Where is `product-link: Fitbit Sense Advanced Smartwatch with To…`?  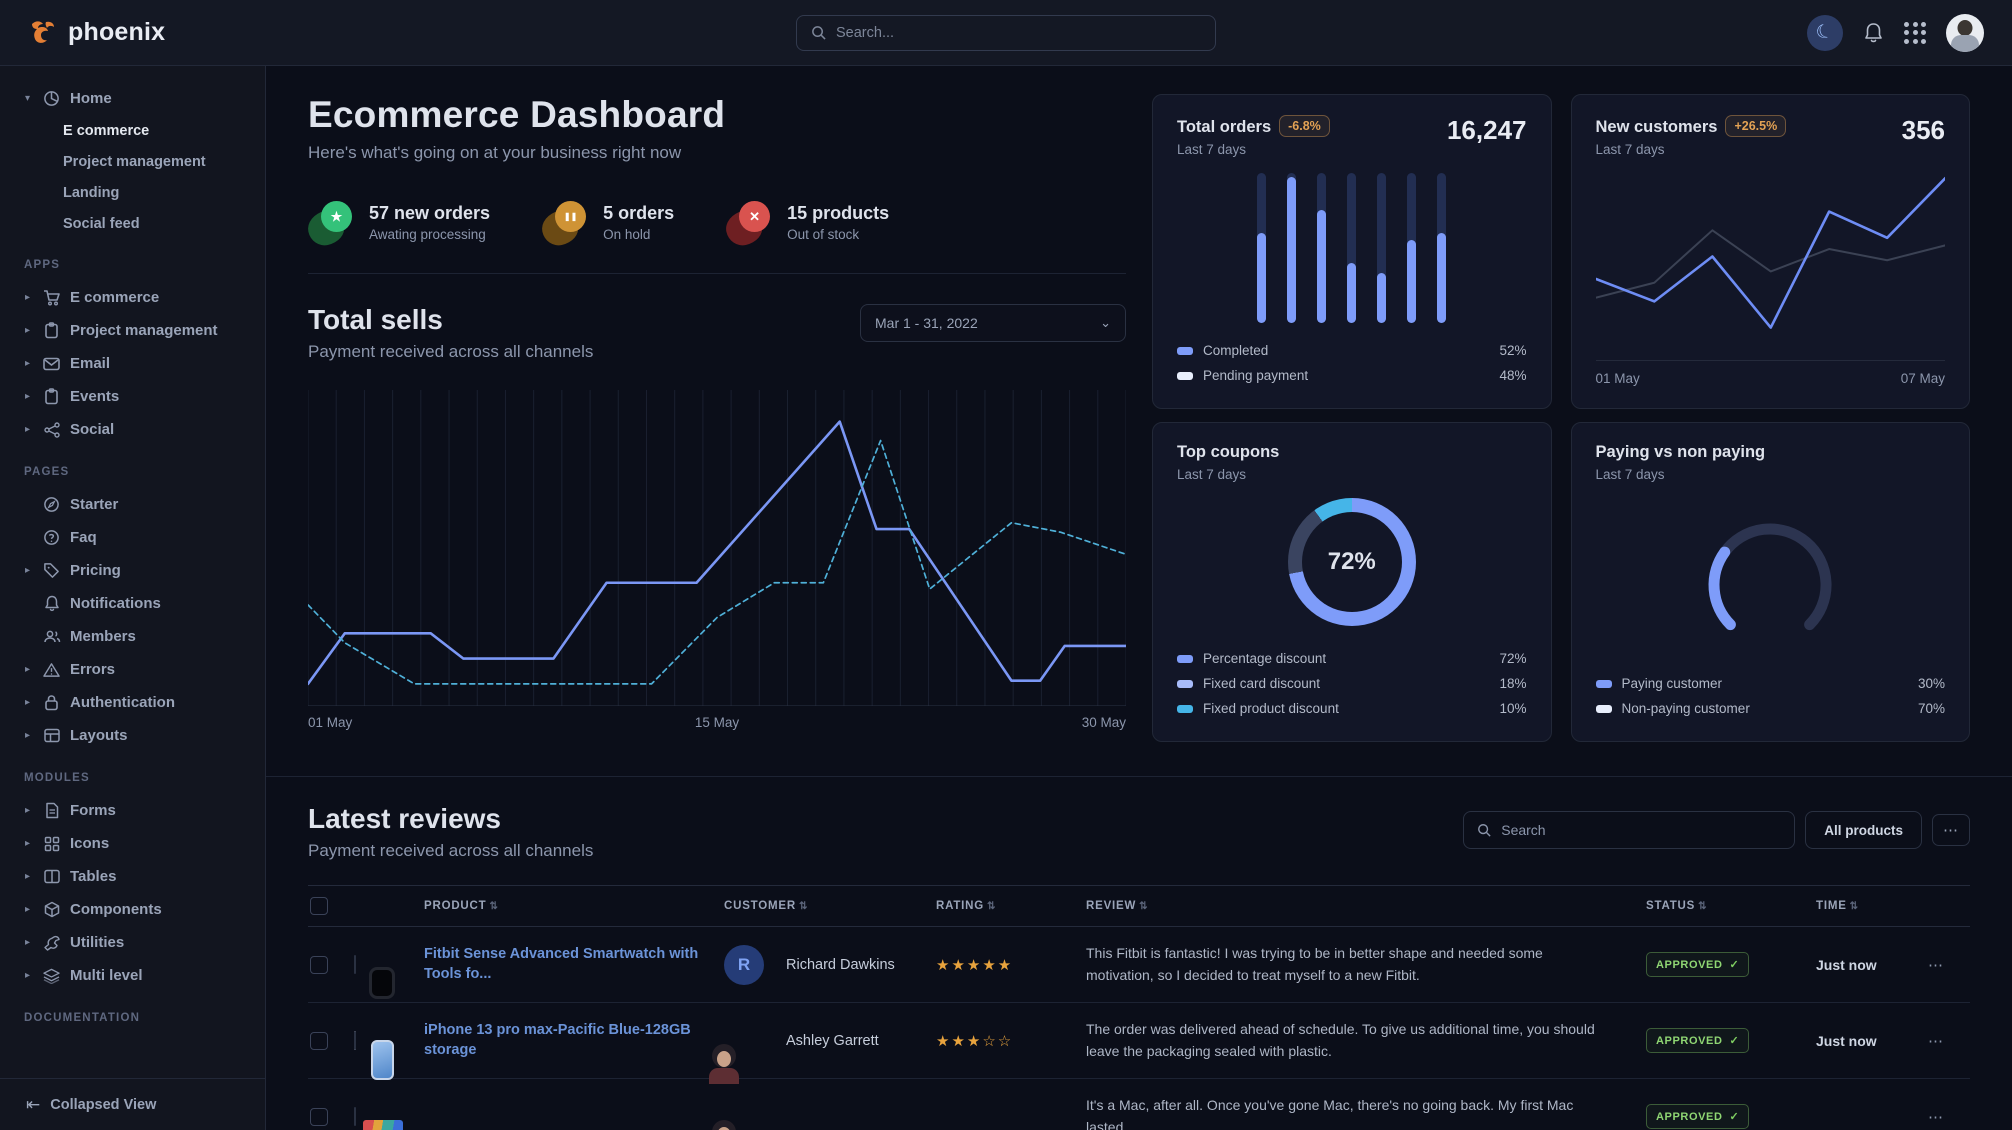
product-link: Fitbit Sense Advanced Smartwatch with To… is located at coordinates (561, 963).